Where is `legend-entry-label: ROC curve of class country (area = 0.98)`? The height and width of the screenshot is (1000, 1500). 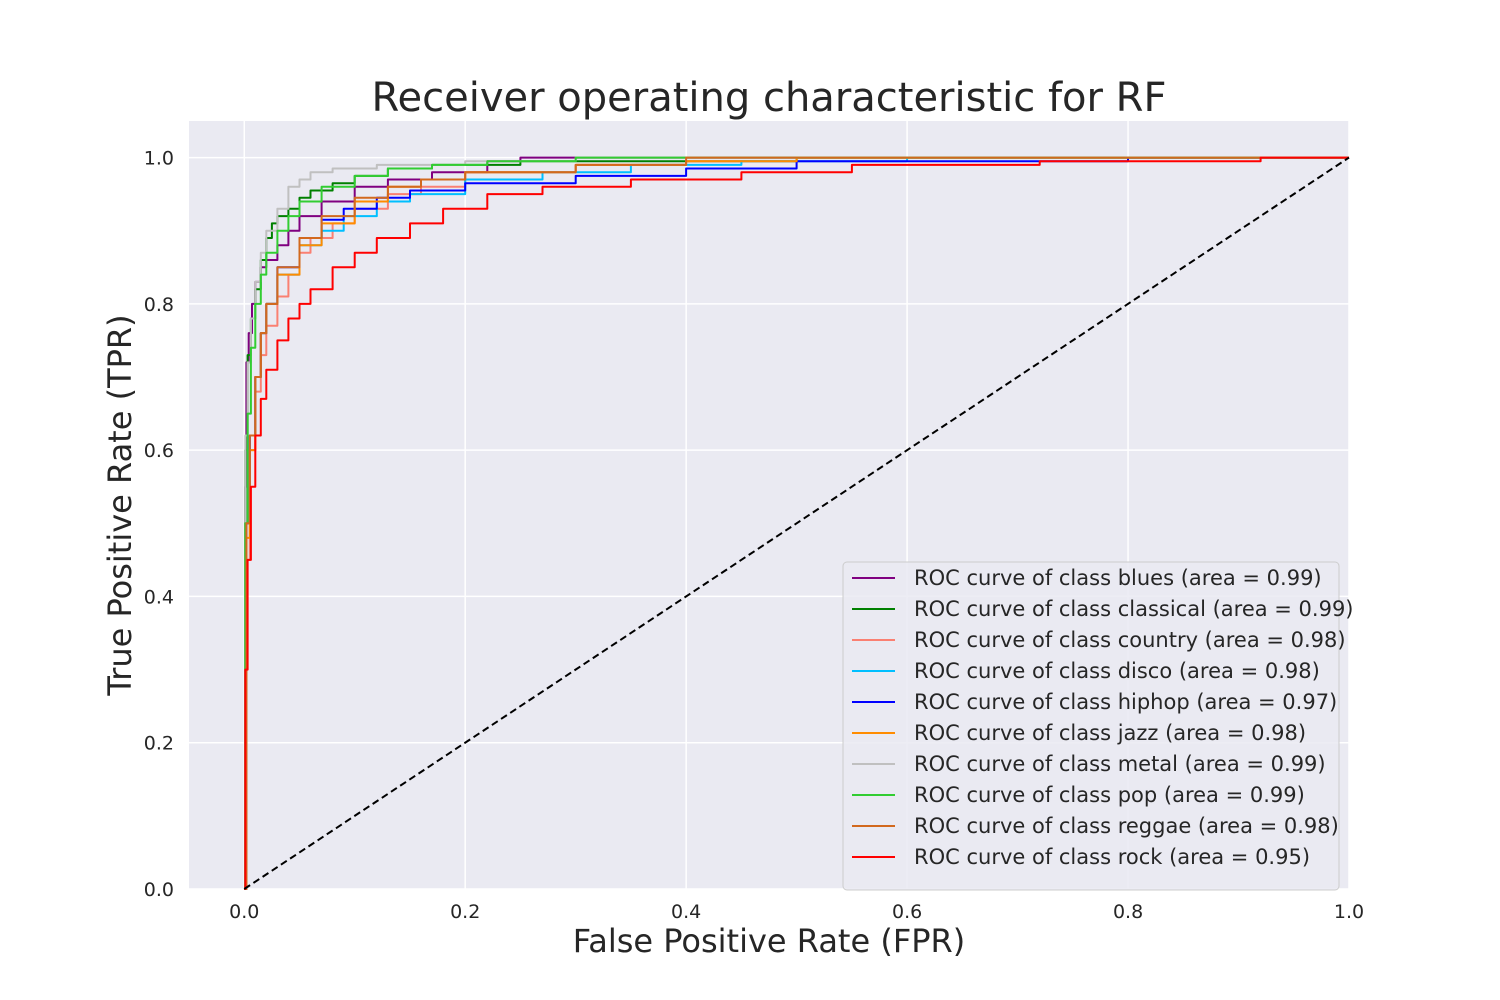 legend-entry-label: ROC curve of class country (area = 0.98) is located at coordinates (1130, 640).